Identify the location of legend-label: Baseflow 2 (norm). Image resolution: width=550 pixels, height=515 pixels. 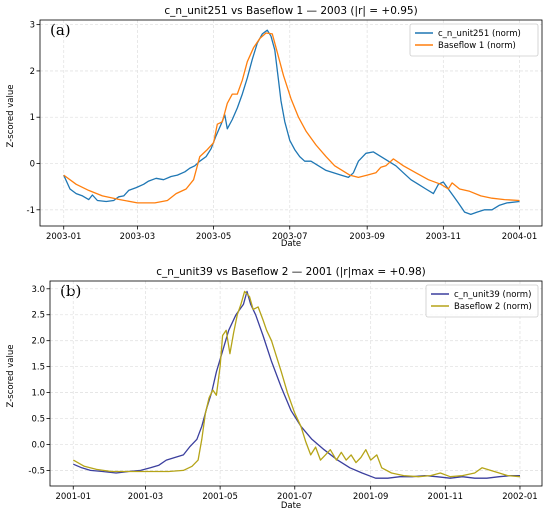
(493, 307).